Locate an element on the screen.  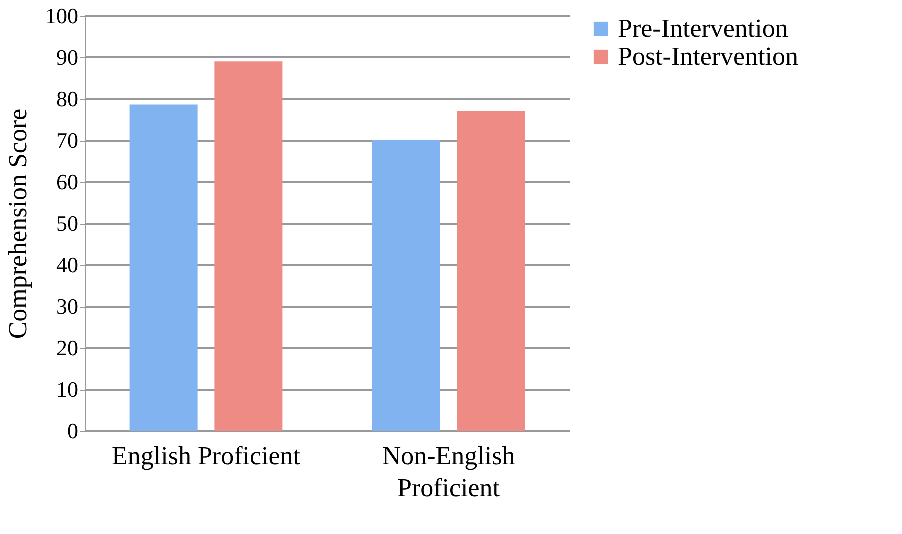
y-tick-label: 40 is located at coordinates (67, 265).